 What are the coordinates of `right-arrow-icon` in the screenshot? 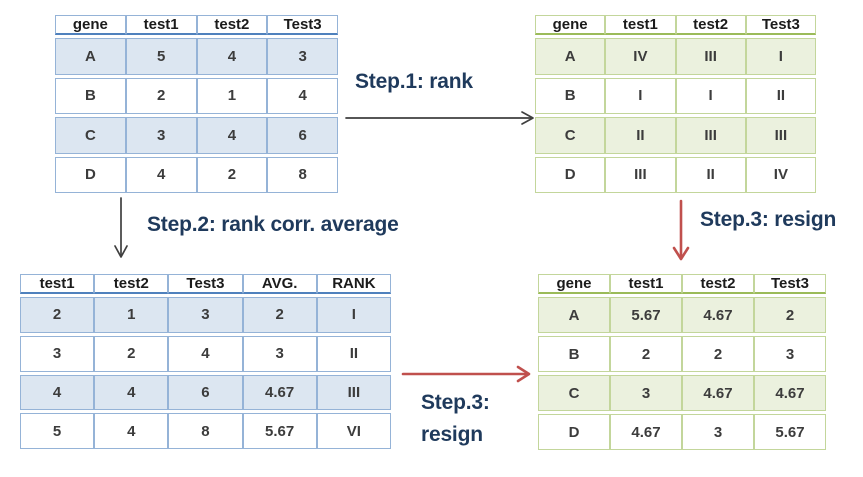 It's located at (439, 118).